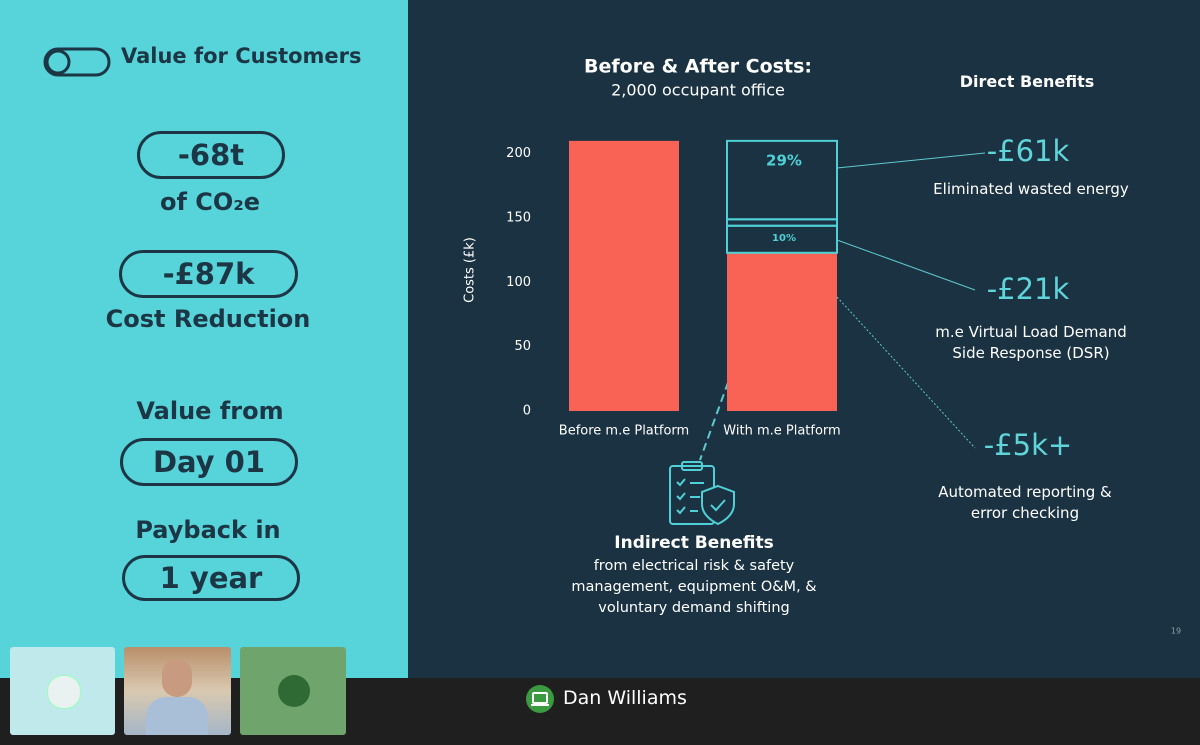  I want to click on direct-title: Direct Benefits, so click(1027, 81).